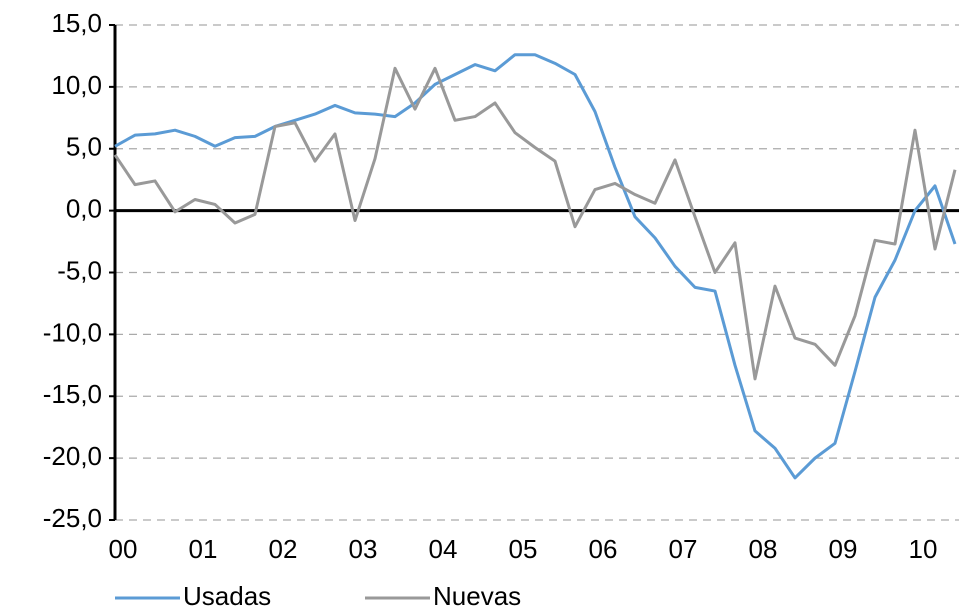  I want to click on y-tick-label: 5,0, so click(84, 147).